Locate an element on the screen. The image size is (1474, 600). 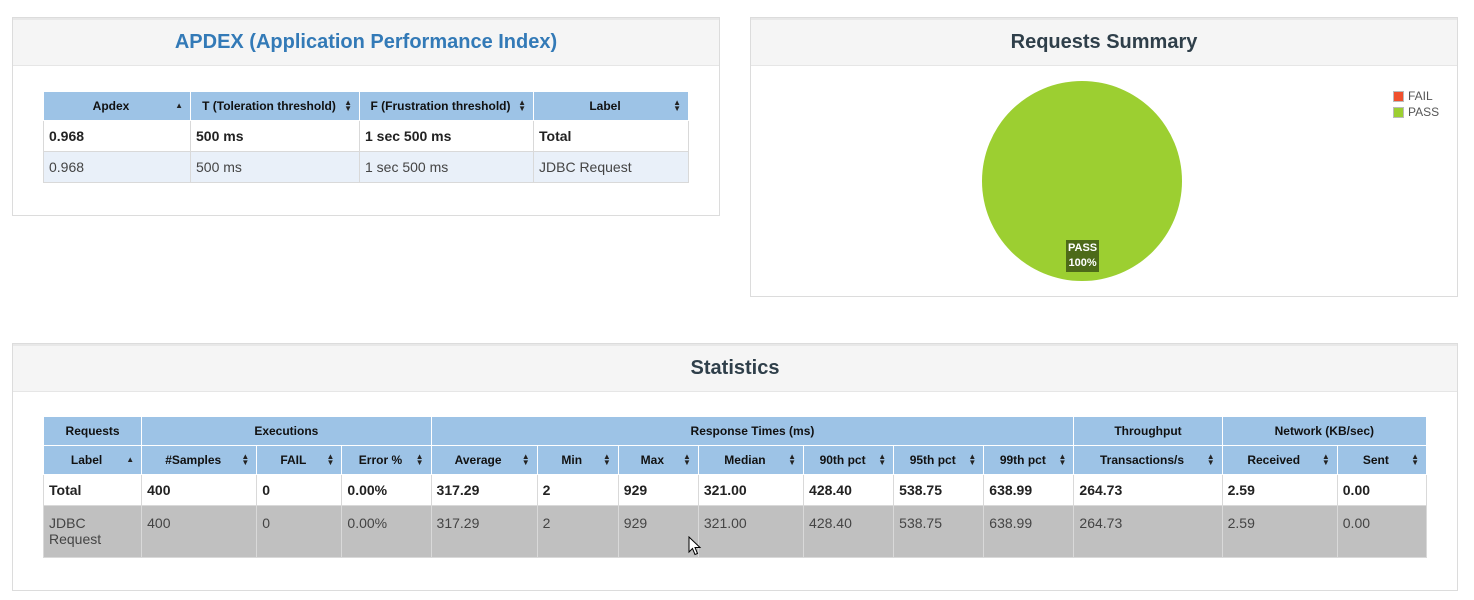
group-header-network: Network (KB/sec) is located at coordinates (1324, 431).